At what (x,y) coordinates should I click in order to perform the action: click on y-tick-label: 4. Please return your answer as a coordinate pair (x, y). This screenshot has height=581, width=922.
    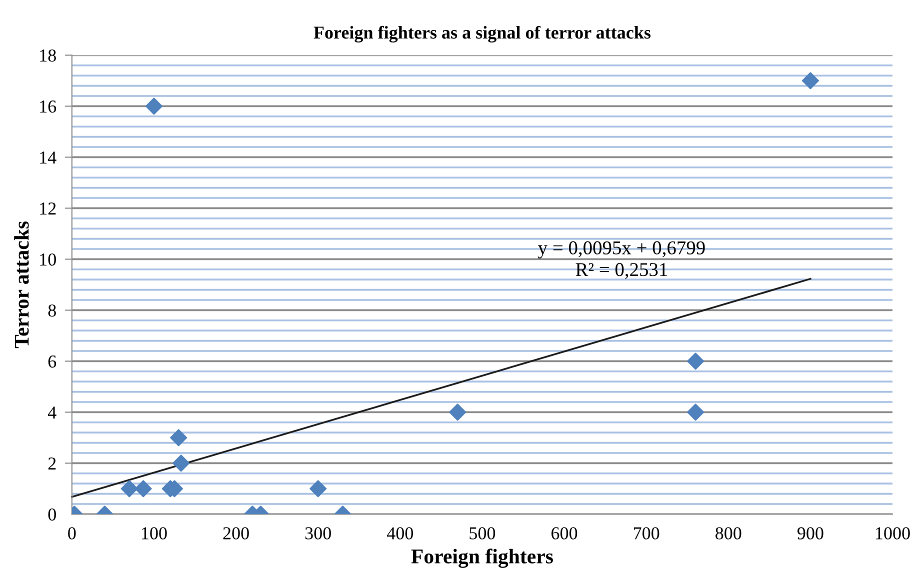
    Looking at the image, I should click on (52, 412).